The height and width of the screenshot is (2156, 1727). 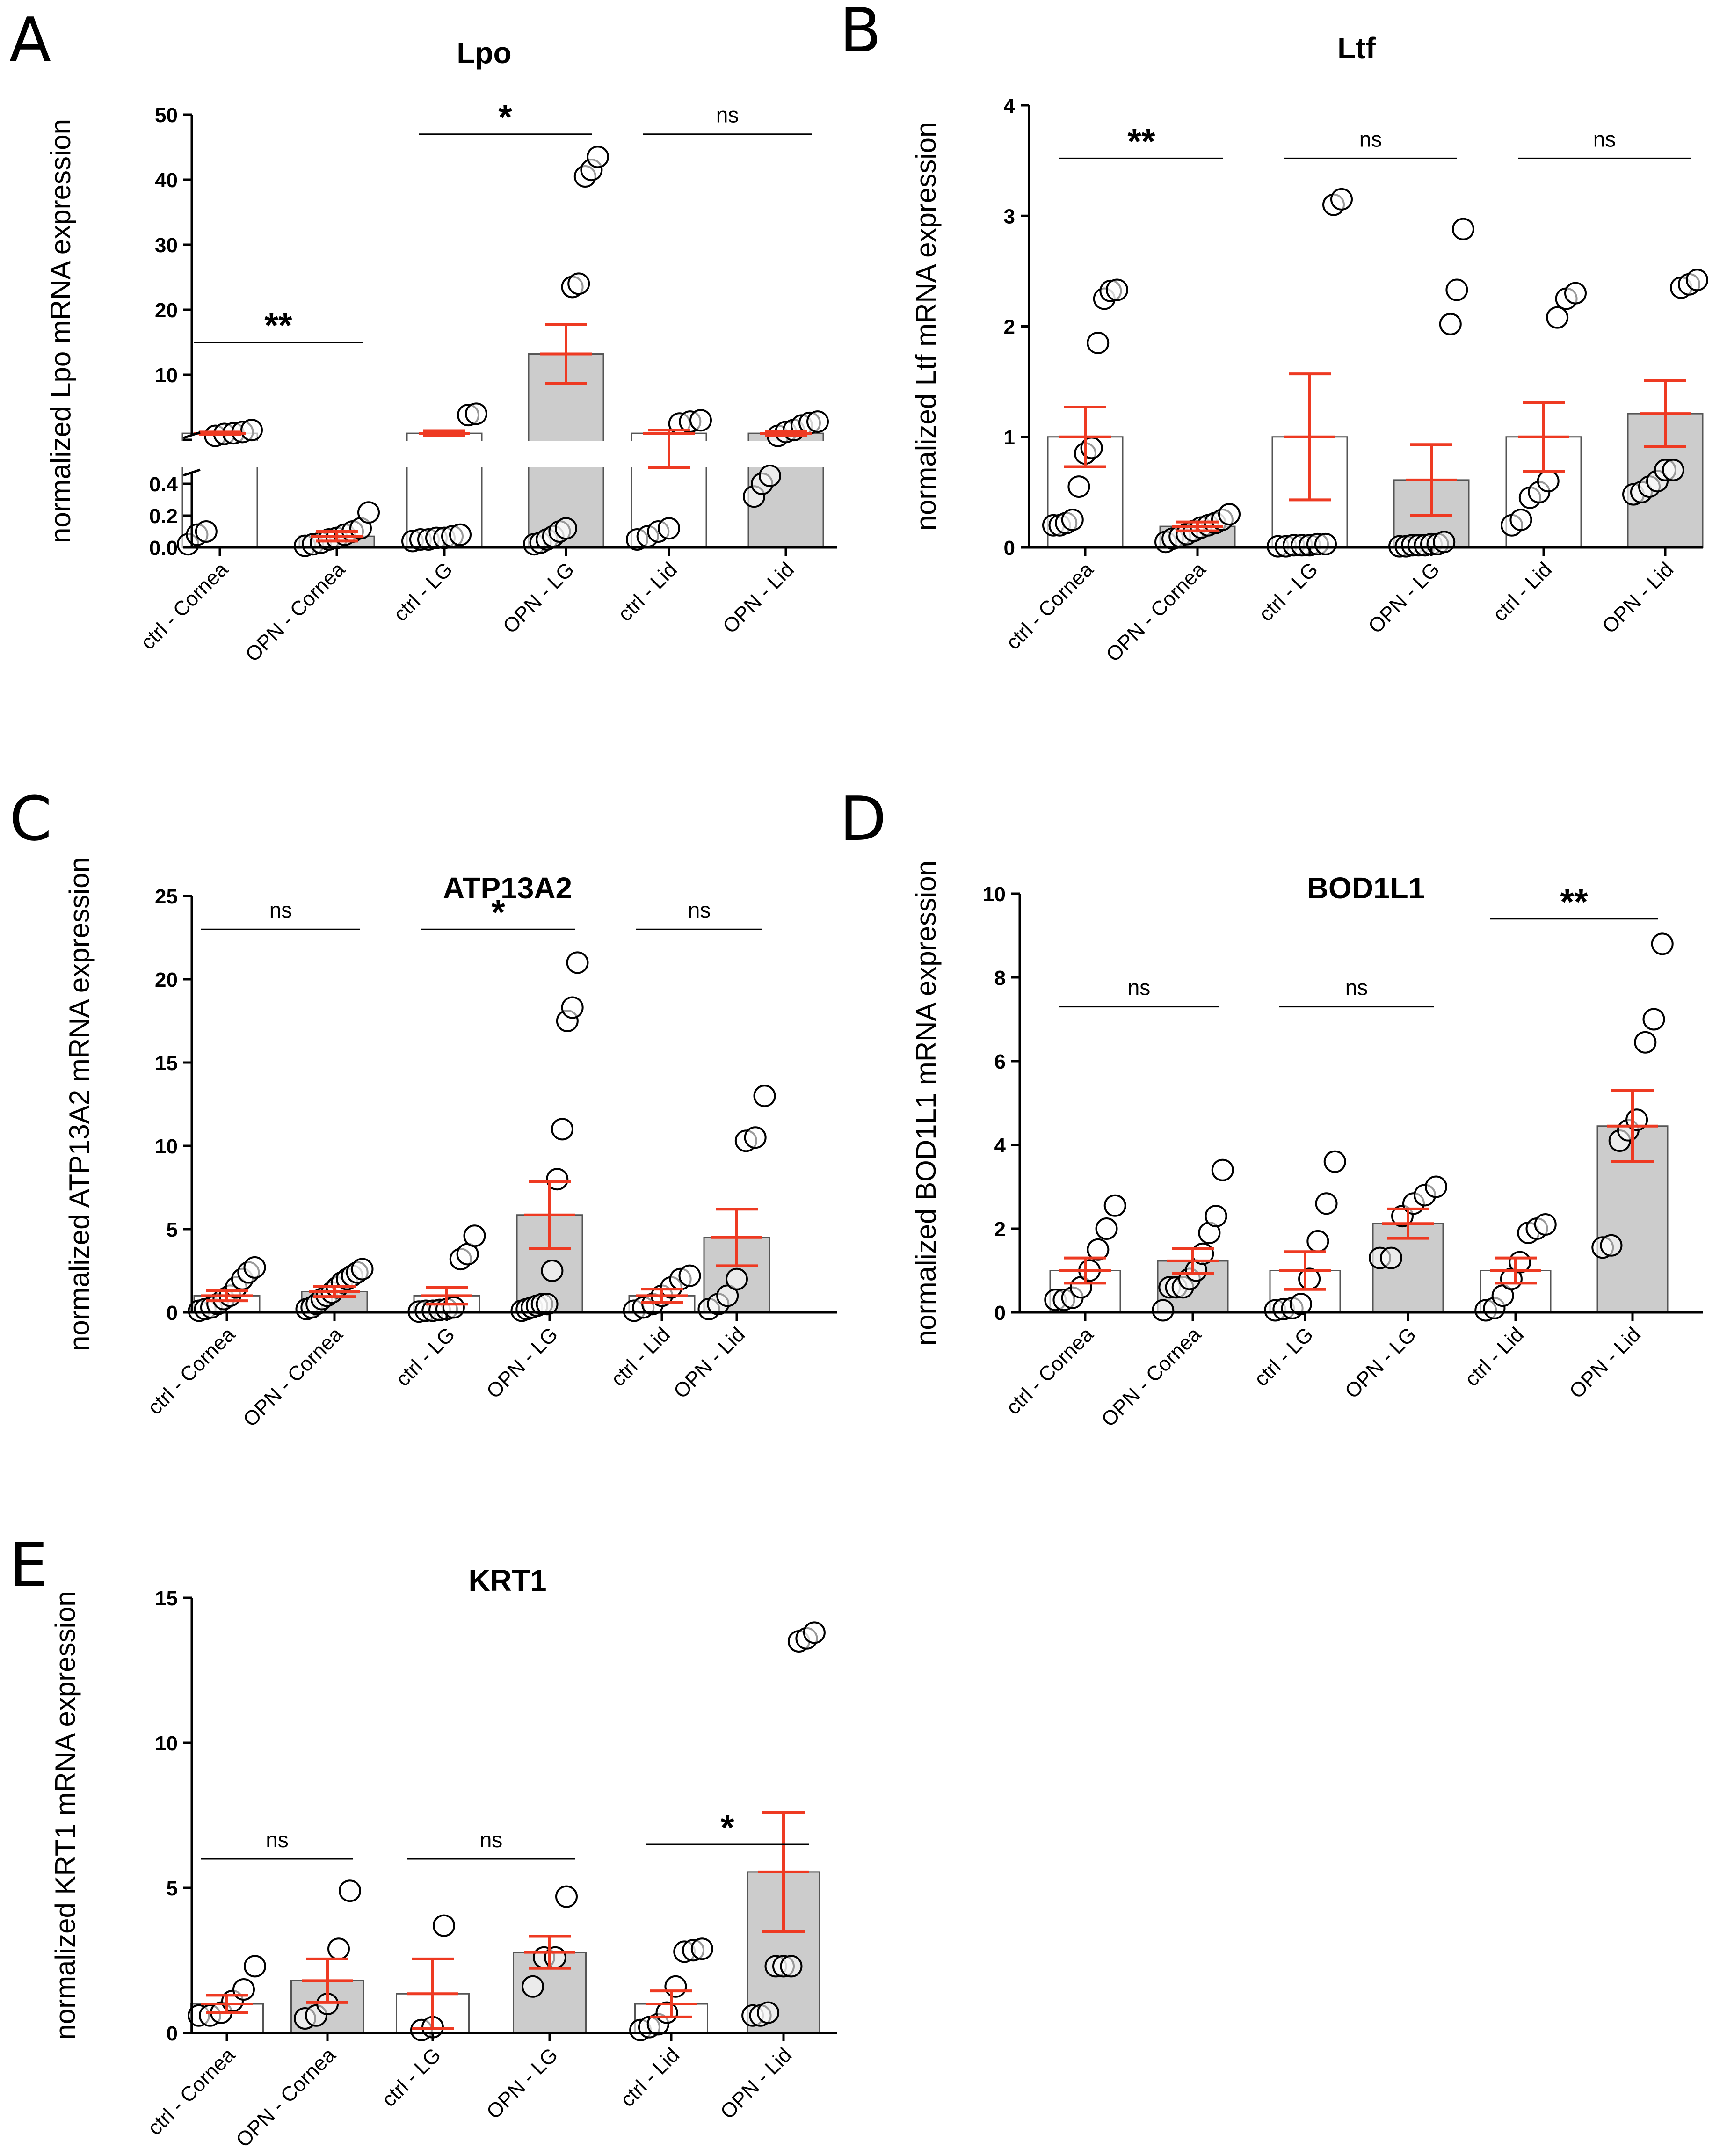 What do you see at coordinates (1000, 1061) in the screenshot?
I see `y-tick-label: 6` at bounding box center [1000, 1061].